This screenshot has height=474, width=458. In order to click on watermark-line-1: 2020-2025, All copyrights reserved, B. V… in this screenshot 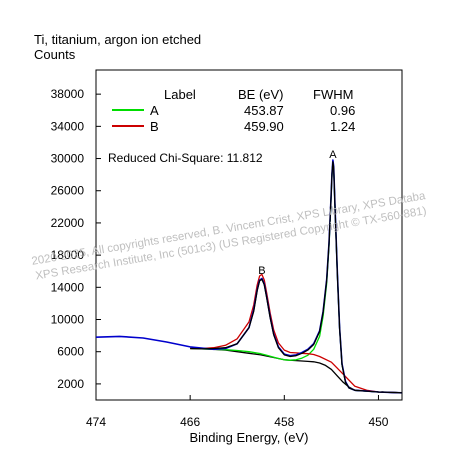, I will do `click(229, 229)`.